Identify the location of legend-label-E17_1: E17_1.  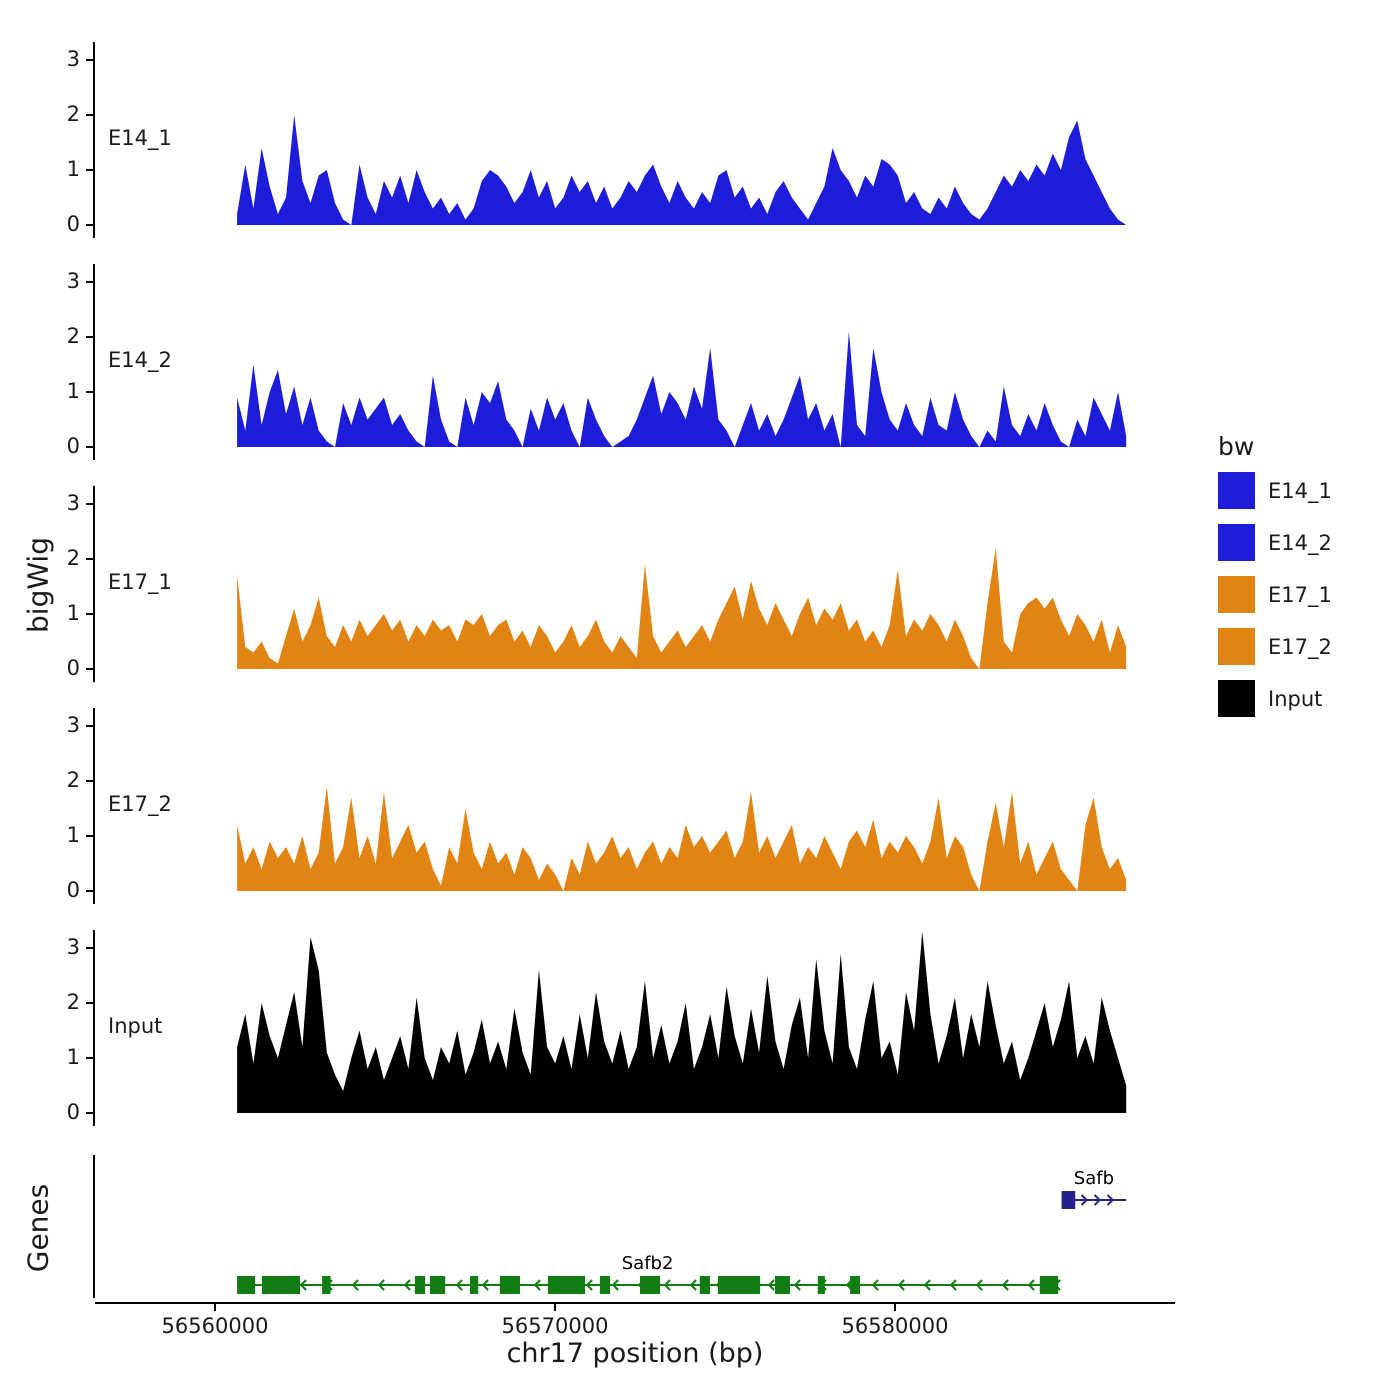
(1300, 595).